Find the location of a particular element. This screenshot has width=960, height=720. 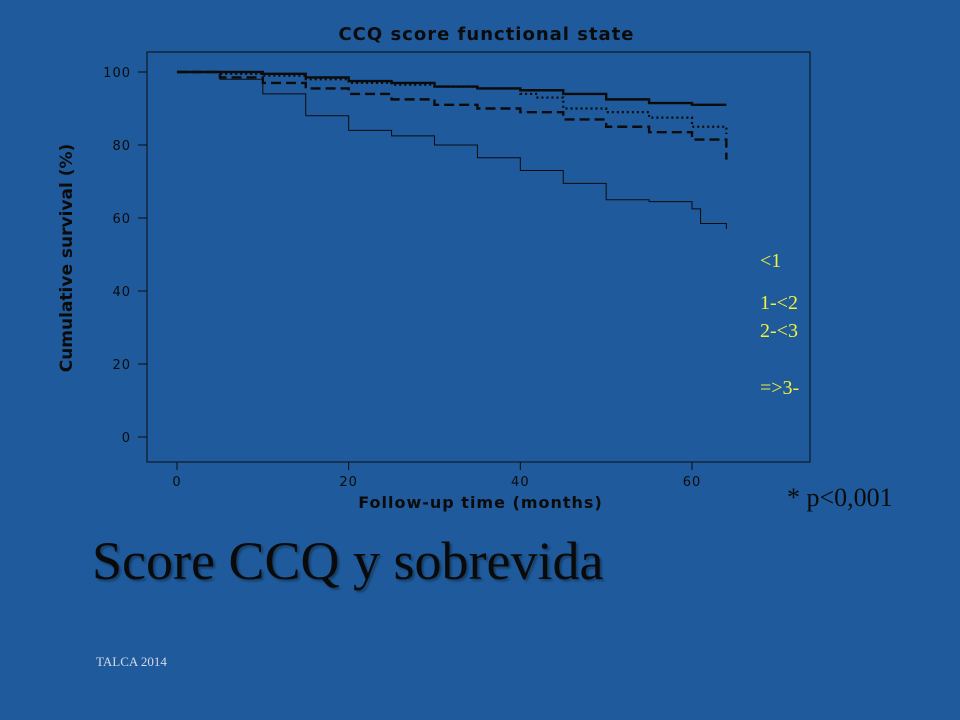

y-tick-label: 0 is located at coordinates (126, 438).